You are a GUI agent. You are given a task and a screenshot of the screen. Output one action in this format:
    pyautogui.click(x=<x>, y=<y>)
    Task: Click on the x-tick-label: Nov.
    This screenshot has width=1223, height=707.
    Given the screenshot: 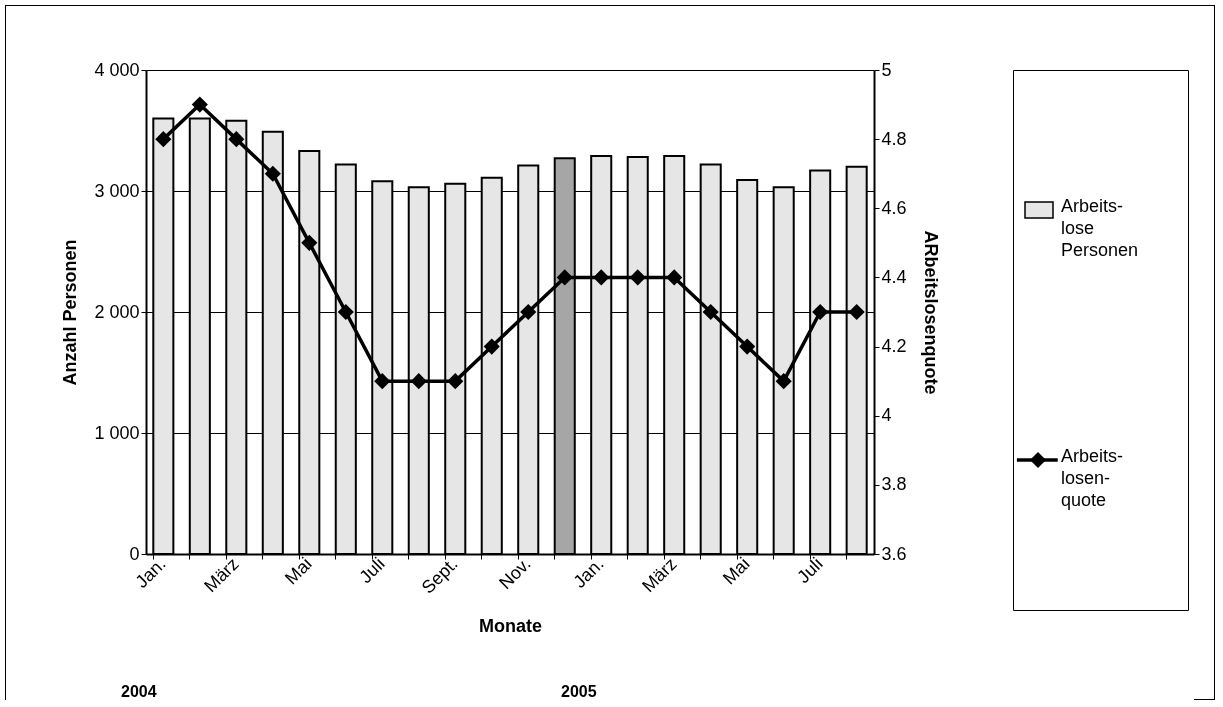 What is the action you would take?
    pyautogui.click(x=515, y=573)
    